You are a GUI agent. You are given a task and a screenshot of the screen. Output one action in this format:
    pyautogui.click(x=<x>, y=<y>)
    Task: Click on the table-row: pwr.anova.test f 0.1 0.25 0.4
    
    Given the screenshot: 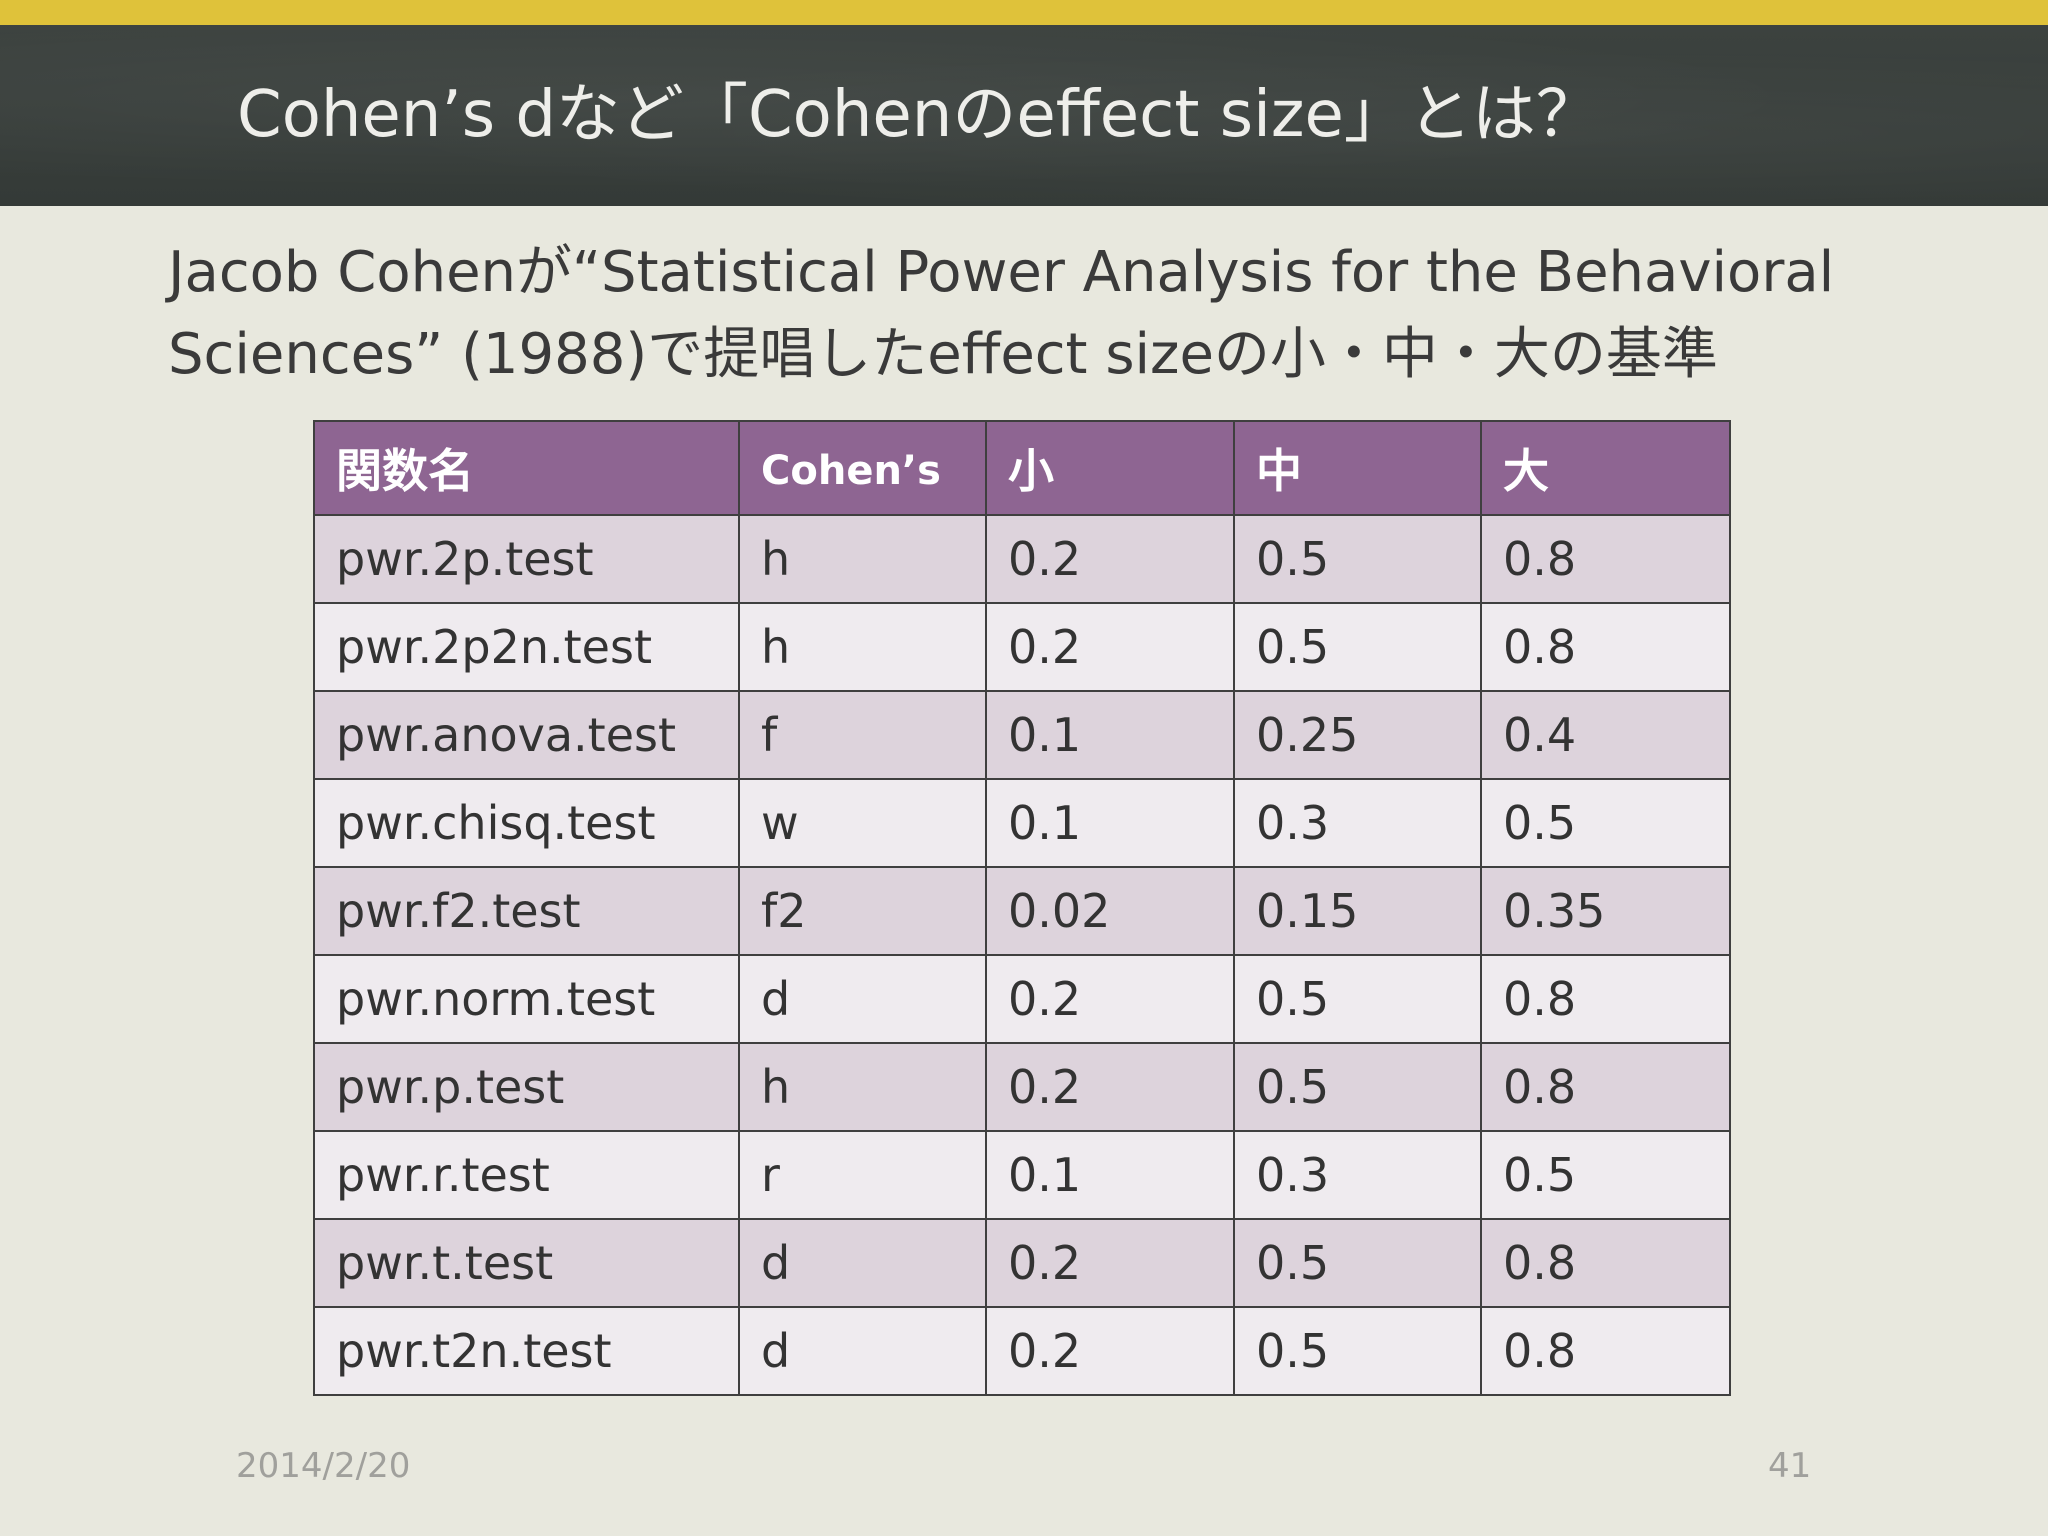 What is the action you would take?
    pyautogui.click(x=1022, y=735)
    